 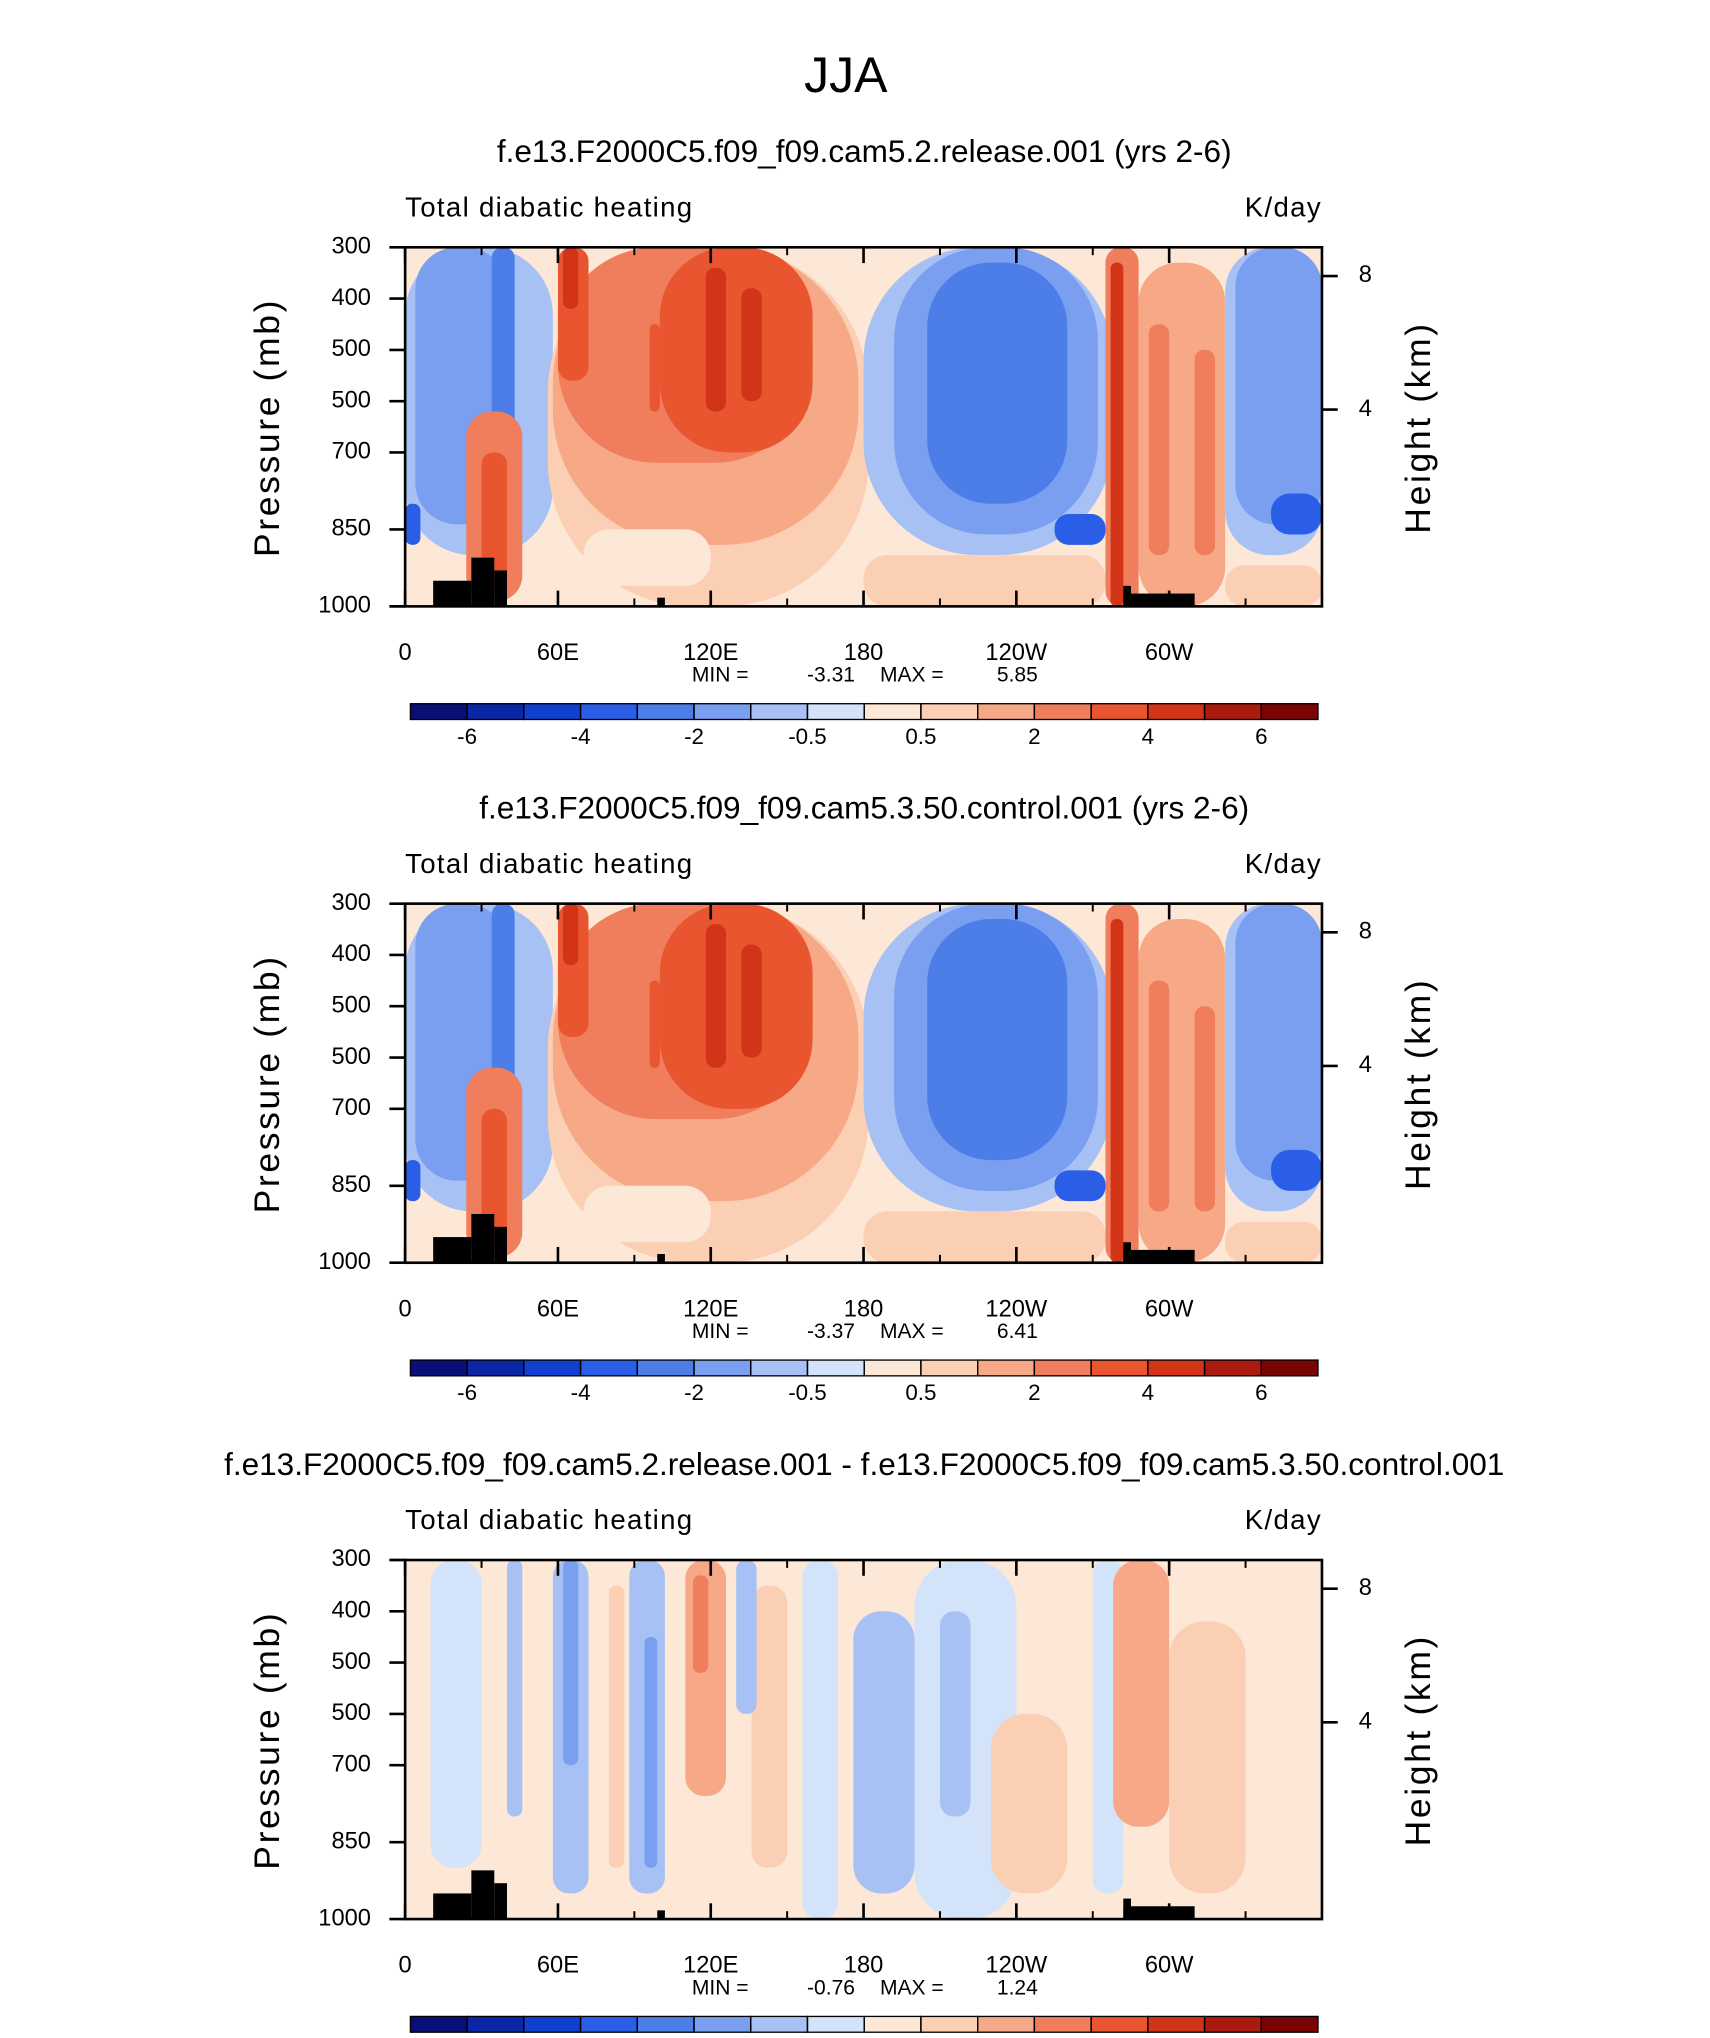 What do you see at coordinates (1365, 275) in the screenshot?
I see `y2-tick-label: 8` at bounding box center [1365, 275].